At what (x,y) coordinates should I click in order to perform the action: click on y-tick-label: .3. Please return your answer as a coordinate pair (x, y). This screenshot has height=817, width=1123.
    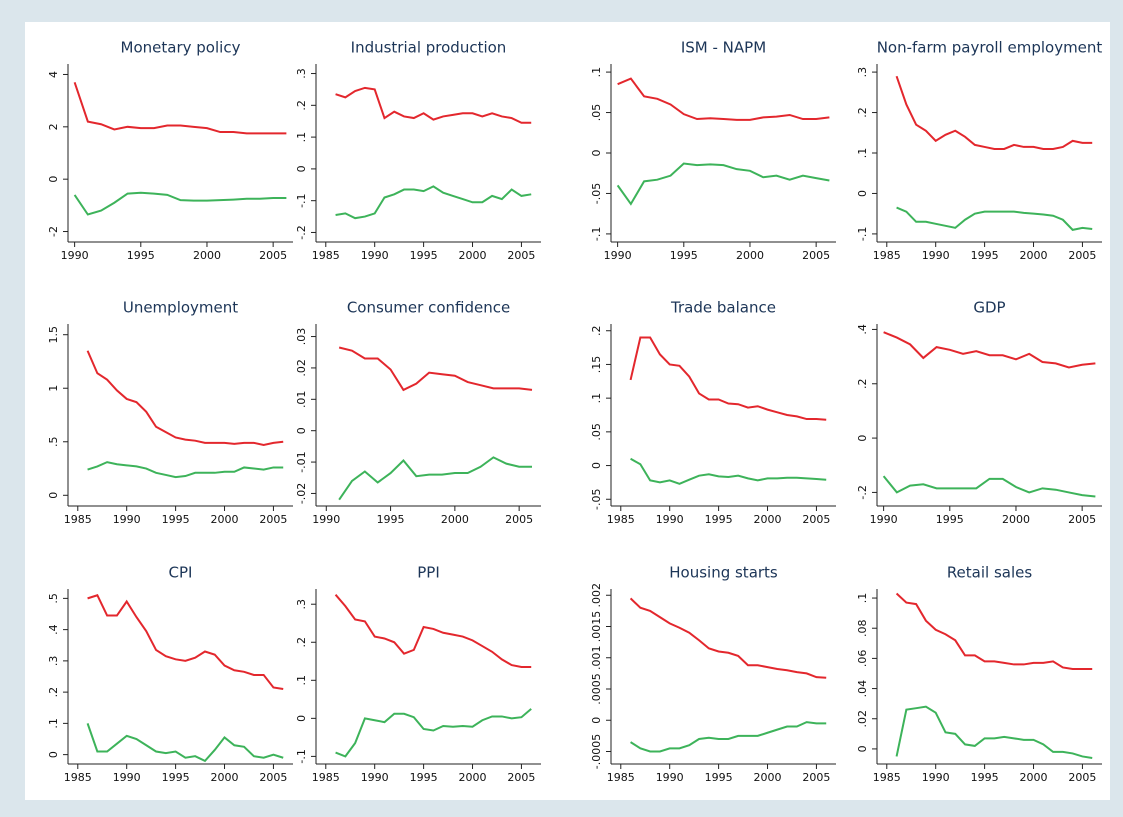
    Looking at the image, I should click on (301, 604).